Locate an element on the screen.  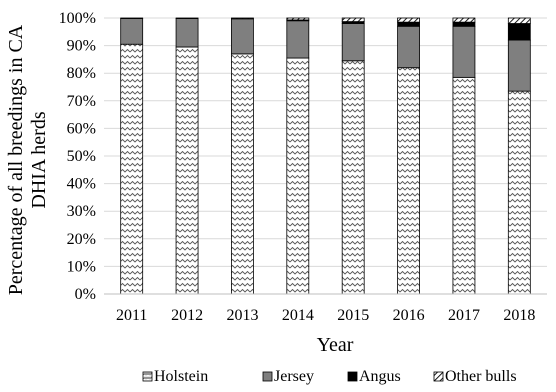
legend-label: Holstein is located at coordinates (181, 376).